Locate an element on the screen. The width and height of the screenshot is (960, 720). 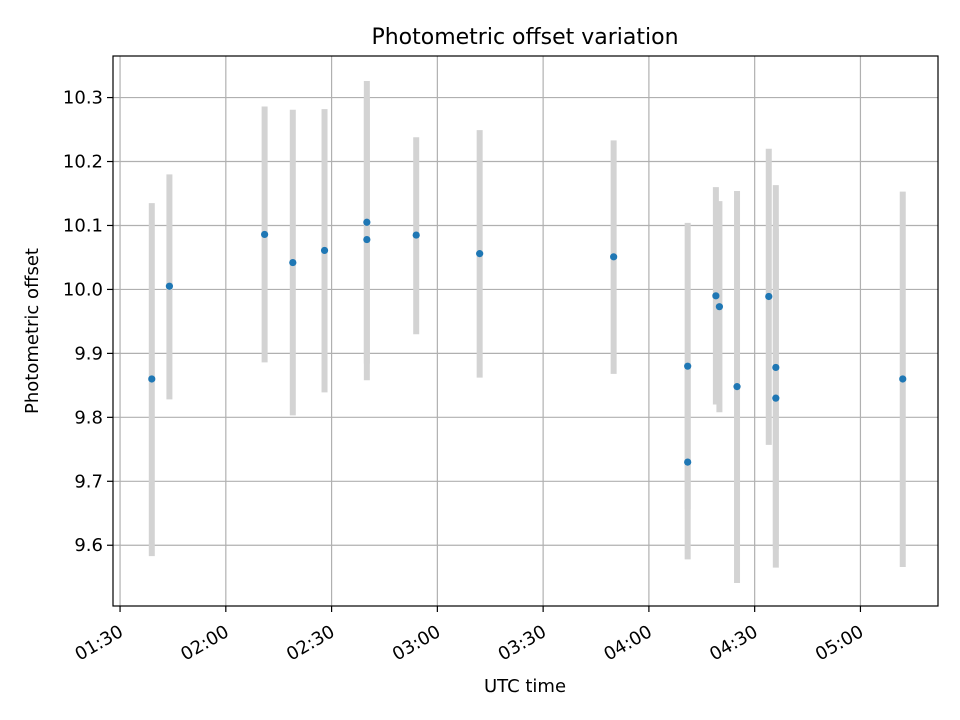
y-tick-label: 10.3 is located at coordinates (83, 98).